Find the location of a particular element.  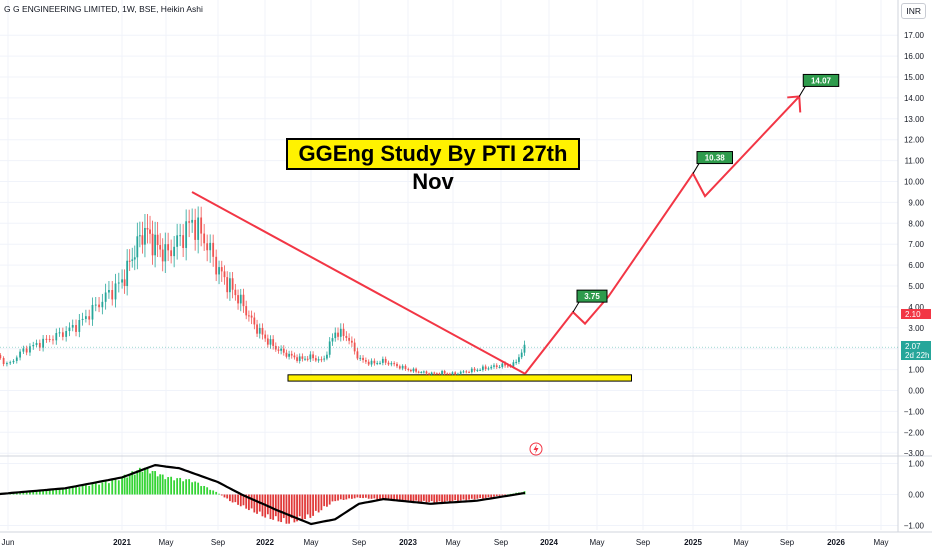

x-tick-label: 2023 is located at coordinates (408, 542).